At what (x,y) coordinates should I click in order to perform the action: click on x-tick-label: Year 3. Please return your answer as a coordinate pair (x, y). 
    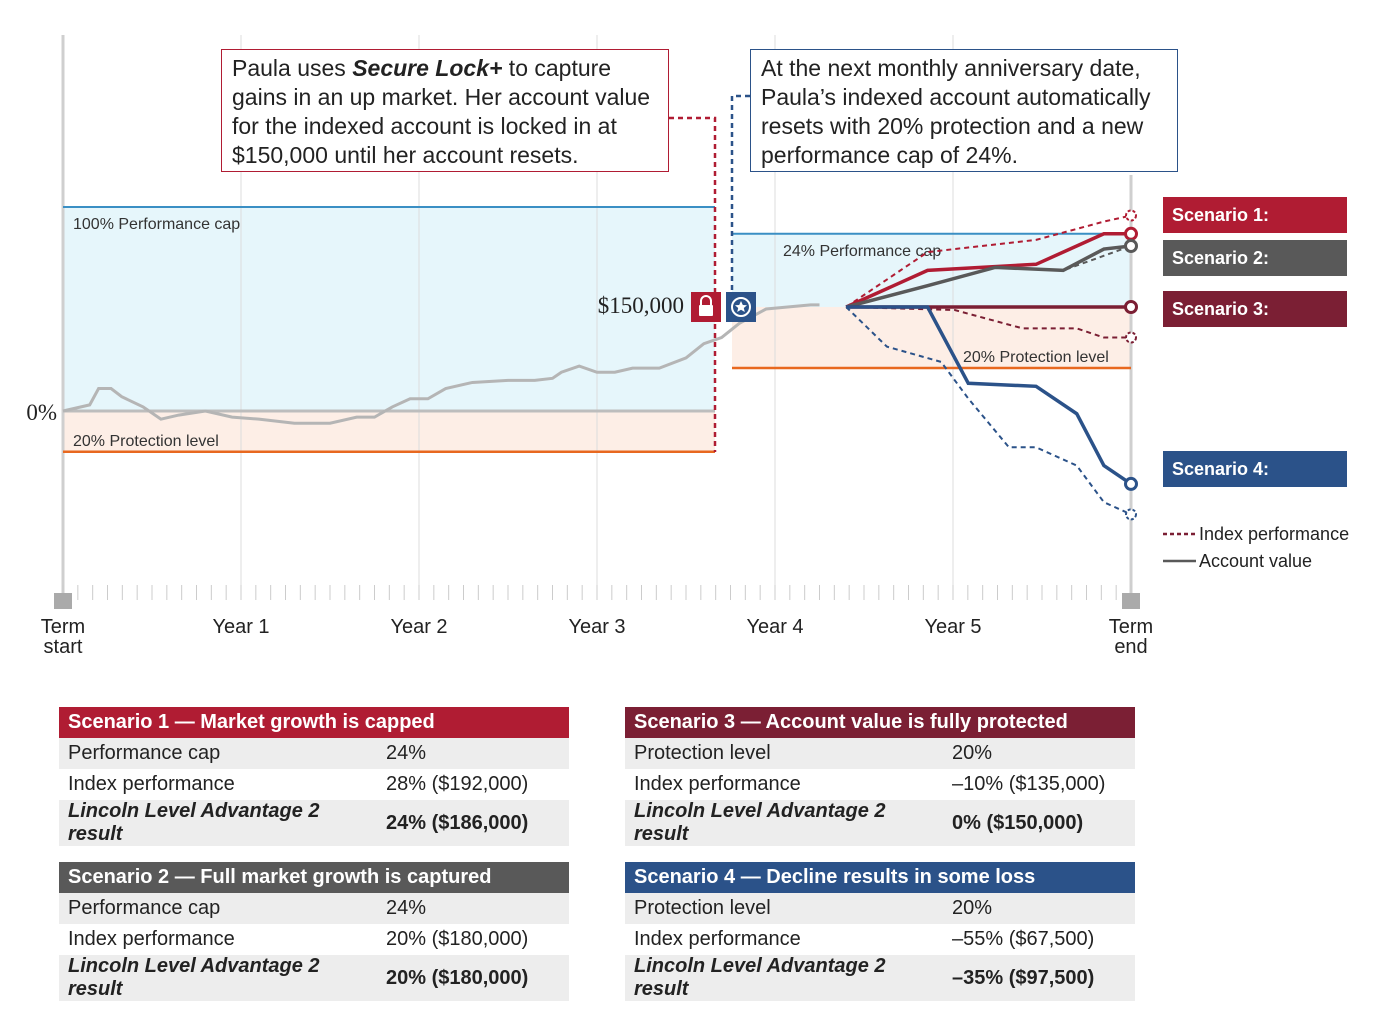
    Looking at the image, I should click on (596, 627).